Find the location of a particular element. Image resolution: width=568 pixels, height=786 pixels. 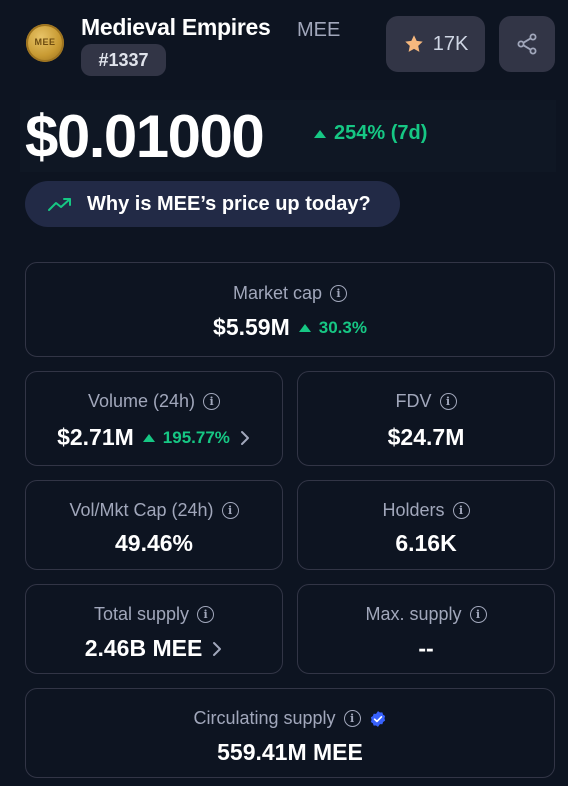

coin-name: Medieval Empires is located at coordinates (176, 27).